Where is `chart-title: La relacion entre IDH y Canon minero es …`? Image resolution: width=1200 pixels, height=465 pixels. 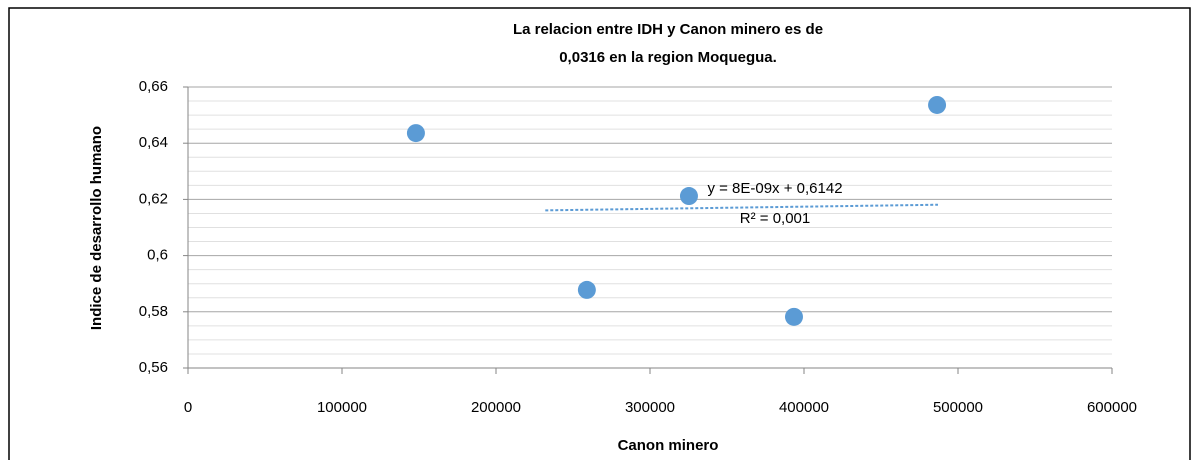
chart-title: La relacion entre IDH y Canon minero es … is located at coordinates (668, 29).